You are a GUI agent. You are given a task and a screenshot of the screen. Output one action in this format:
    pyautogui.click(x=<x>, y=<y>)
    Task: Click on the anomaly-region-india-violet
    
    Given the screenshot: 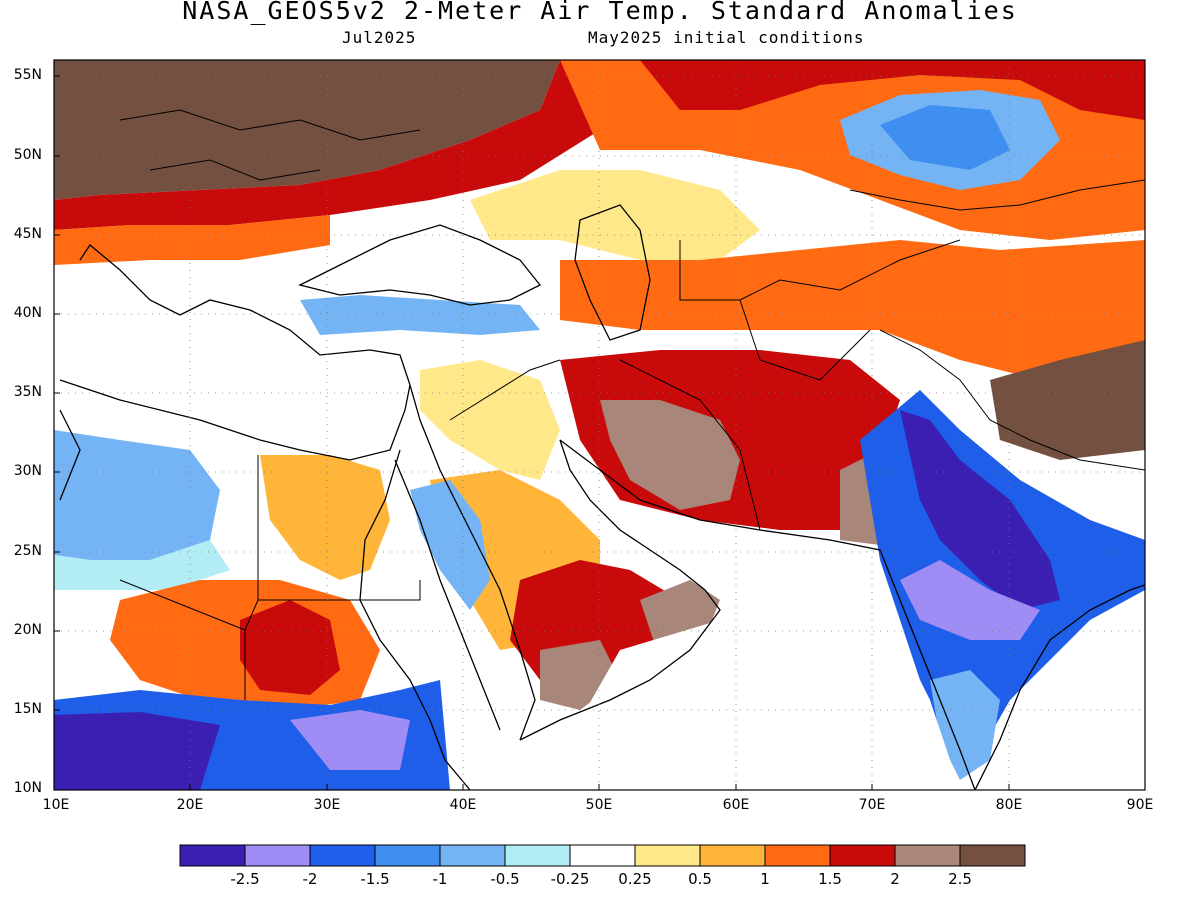 What is the action you would take?
    pyautogui.click(x=970, y=600)
    